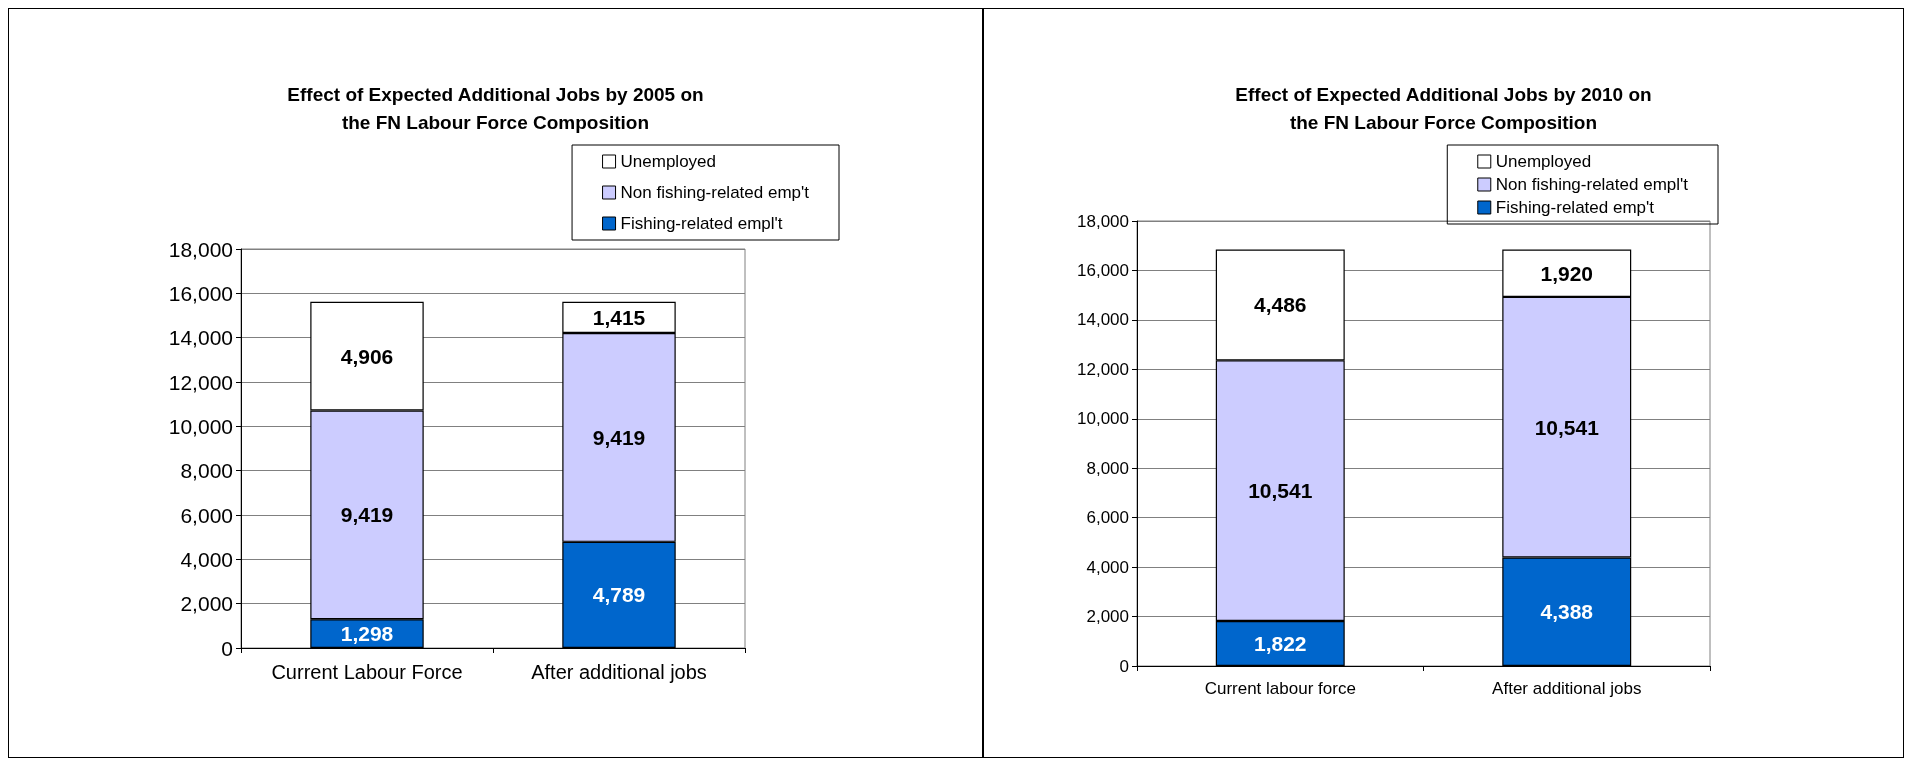  Describe the element at coordinates (1280, 643) in the screenshot. I see `data-label: 1,822` at that location.